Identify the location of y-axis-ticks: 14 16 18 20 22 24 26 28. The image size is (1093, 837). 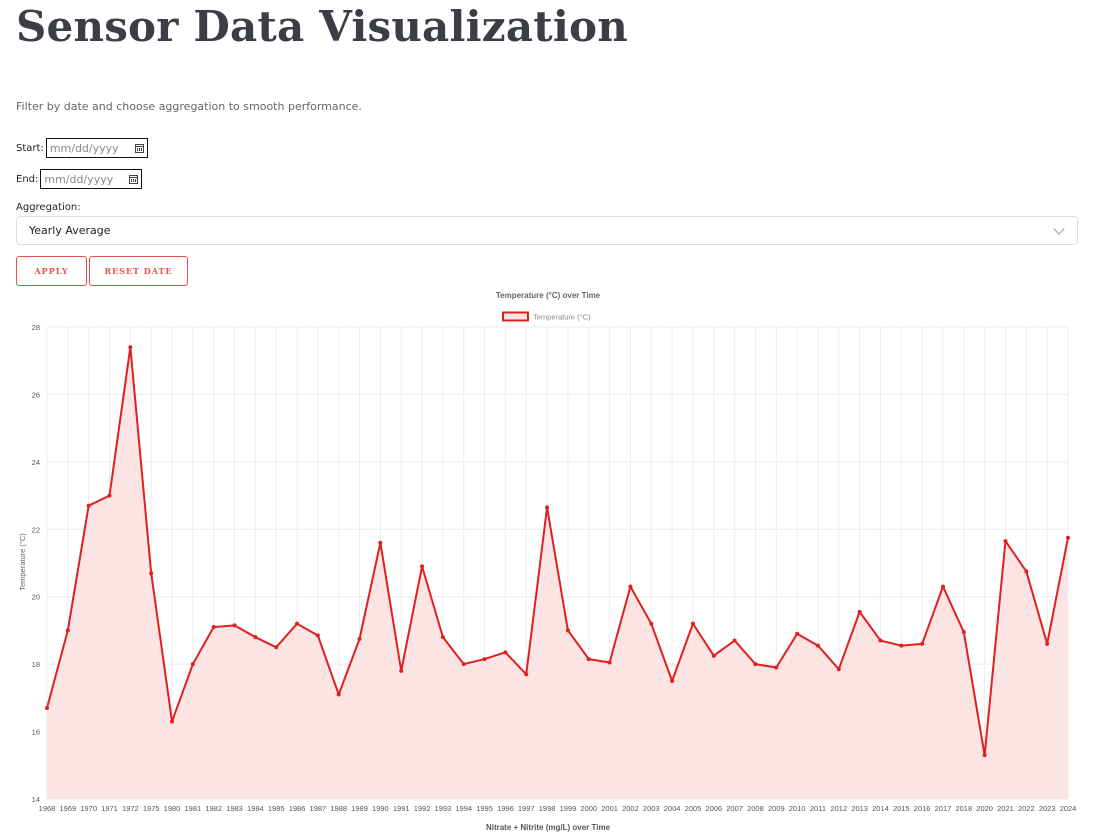
(36, 563).